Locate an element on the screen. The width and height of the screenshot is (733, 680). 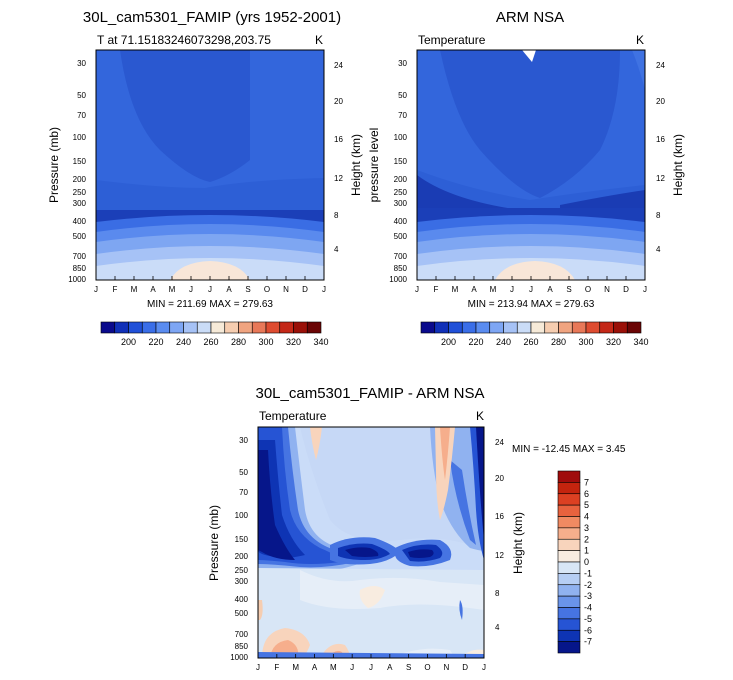
colorbar-label: -5 is located at coordinates (588, 619).